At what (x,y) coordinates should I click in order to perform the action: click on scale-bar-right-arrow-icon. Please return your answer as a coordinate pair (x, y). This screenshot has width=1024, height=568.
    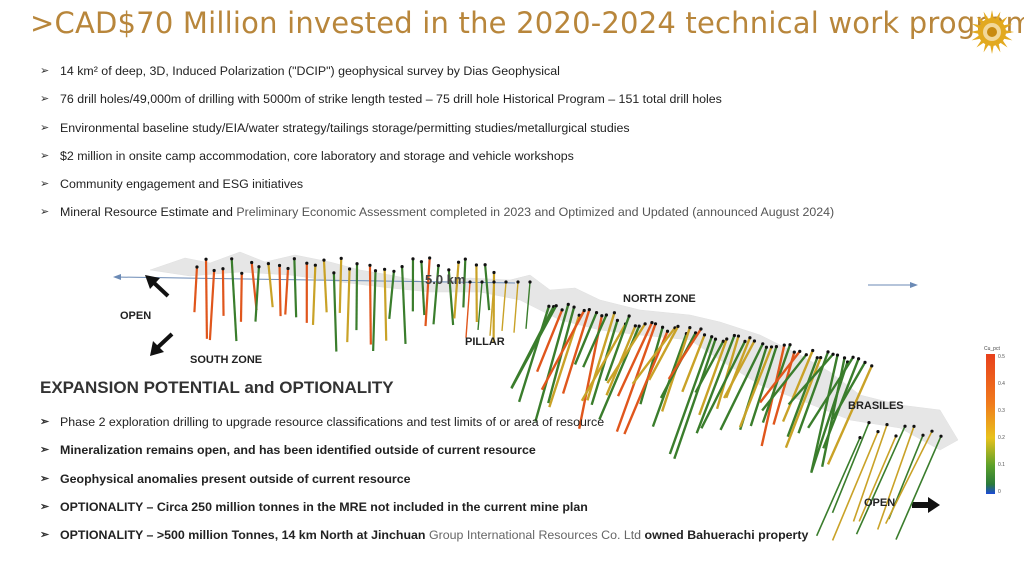
    Looking at the image, I should click on (914, 285).